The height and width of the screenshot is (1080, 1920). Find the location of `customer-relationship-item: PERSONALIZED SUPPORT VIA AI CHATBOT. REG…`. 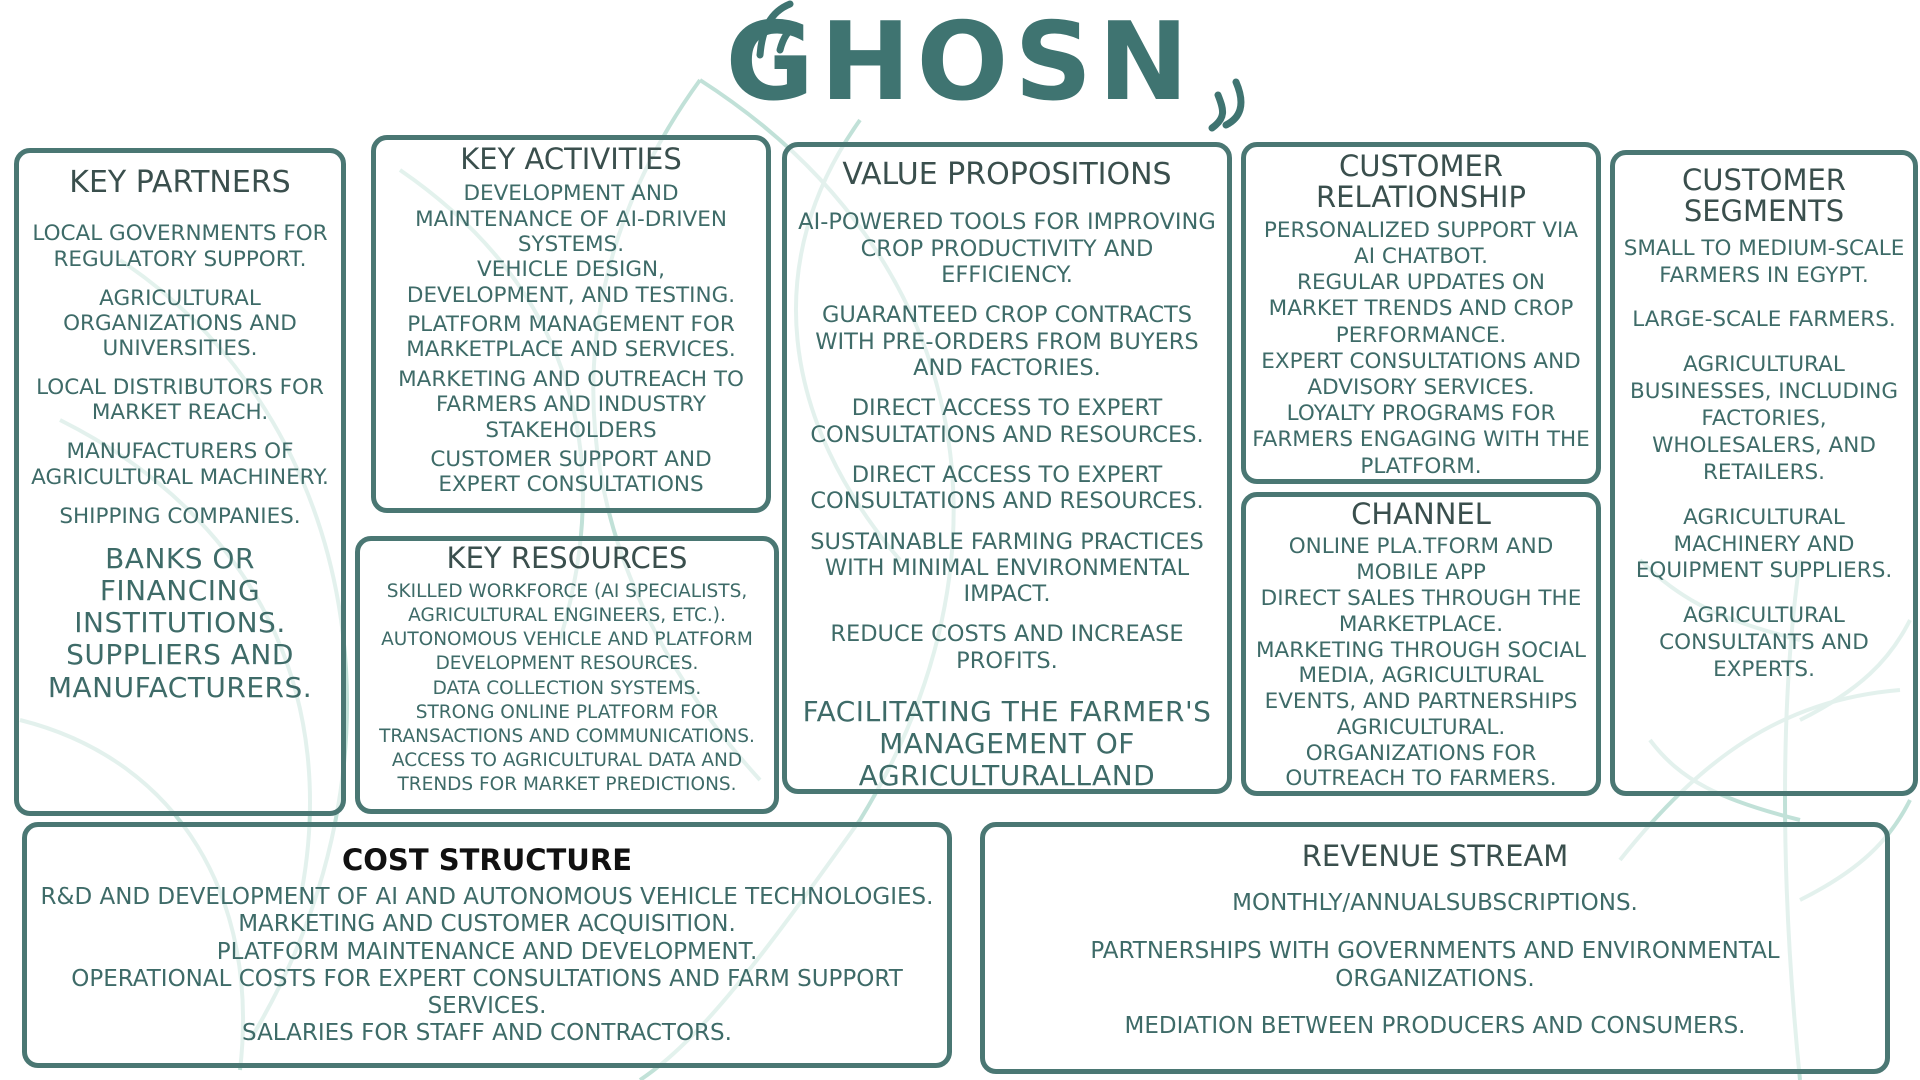

customer-relationship-item: PERSONALIZED SUPPORT VIA AI CHATBOT. REG… is located at coordinates (1421, 348).